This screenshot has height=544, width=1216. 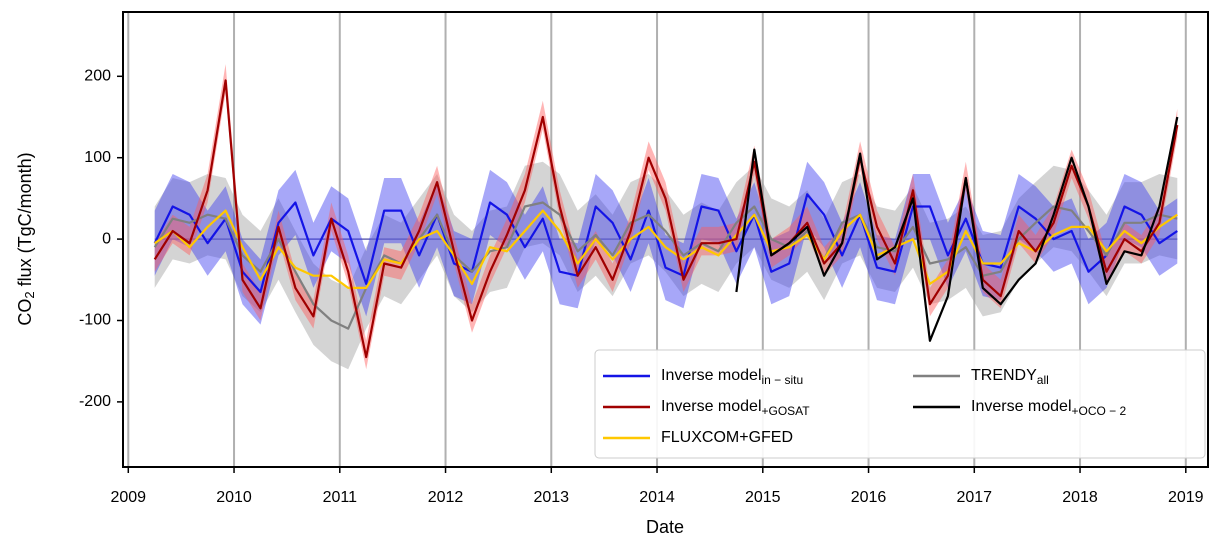 What do you see at coordinates (128, 497) in the screenshot?
I see `x-tick-label: 2009` at bounding box center [128, 497].